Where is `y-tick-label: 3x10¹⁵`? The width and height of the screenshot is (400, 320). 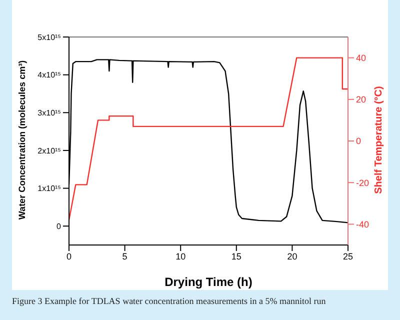
y-tick-label: 3x10¹⁵ is located at coordinates (49, 113).